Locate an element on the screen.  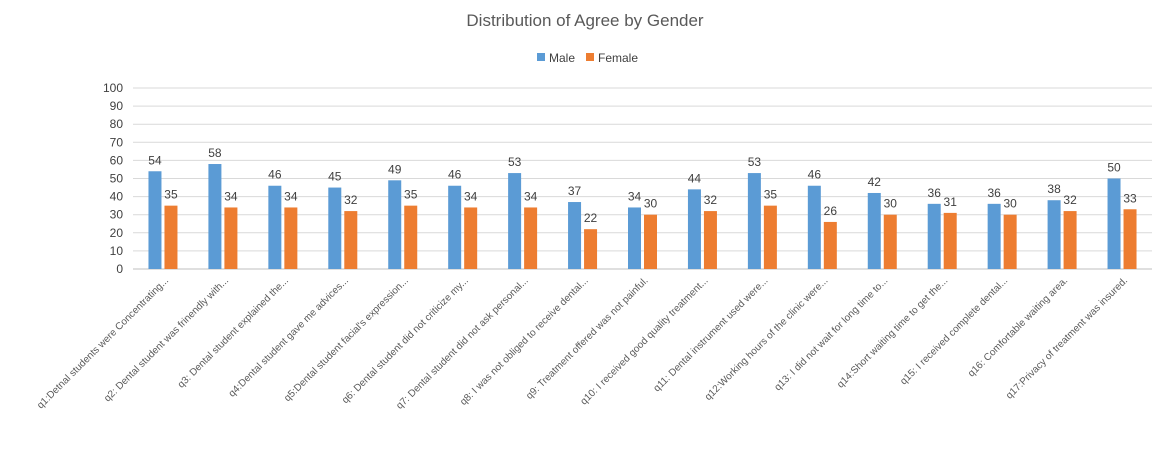
y-tick-label: 20 is located at coordinates (117, 233).